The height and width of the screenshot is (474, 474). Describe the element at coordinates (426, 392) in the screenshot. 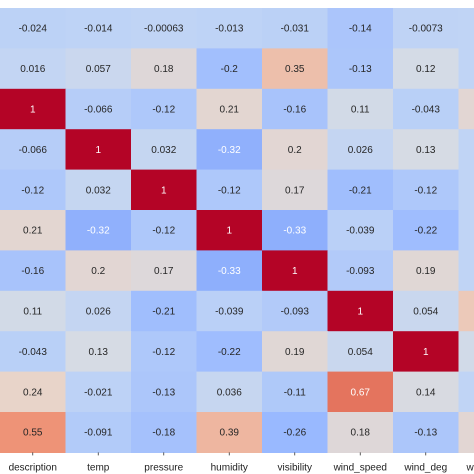

I see `heatmap-cell-label: 0.14` at that location.